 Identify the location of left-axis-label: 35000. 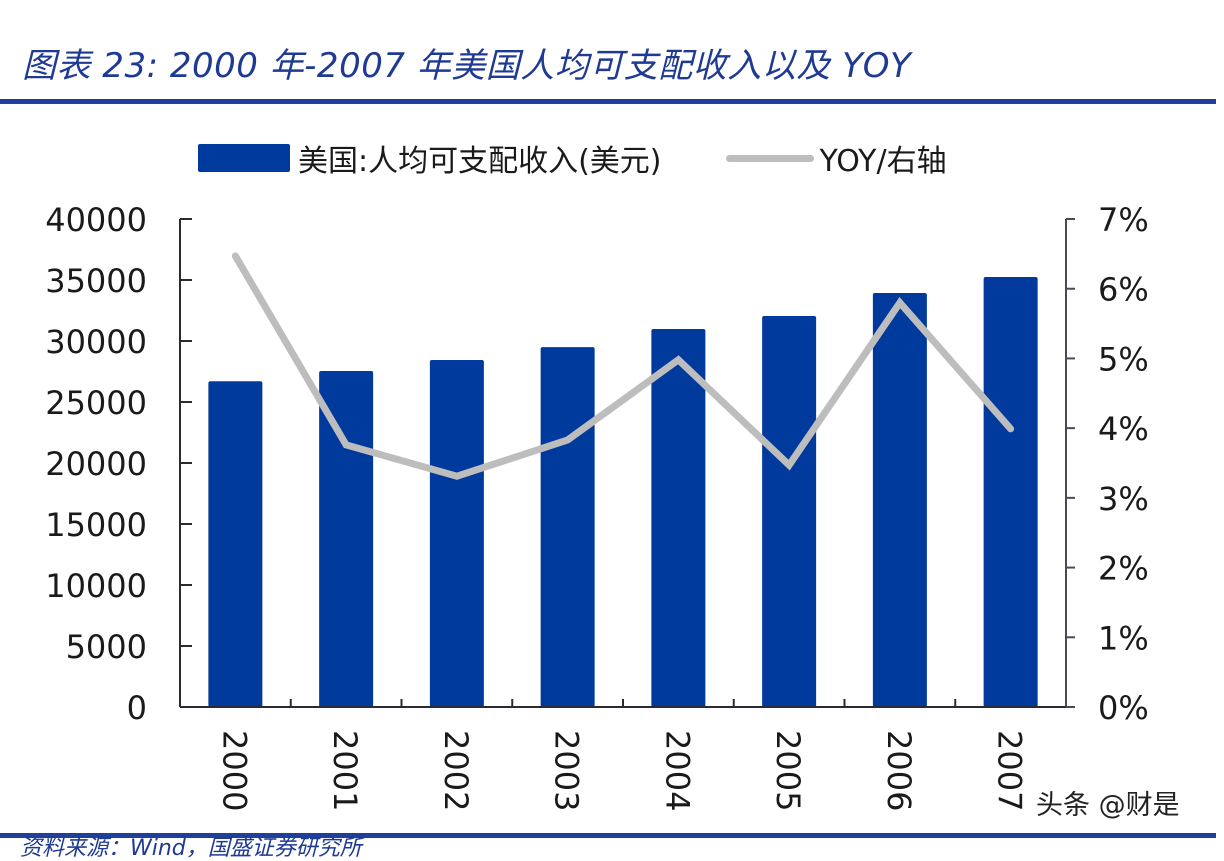
(96, 281).